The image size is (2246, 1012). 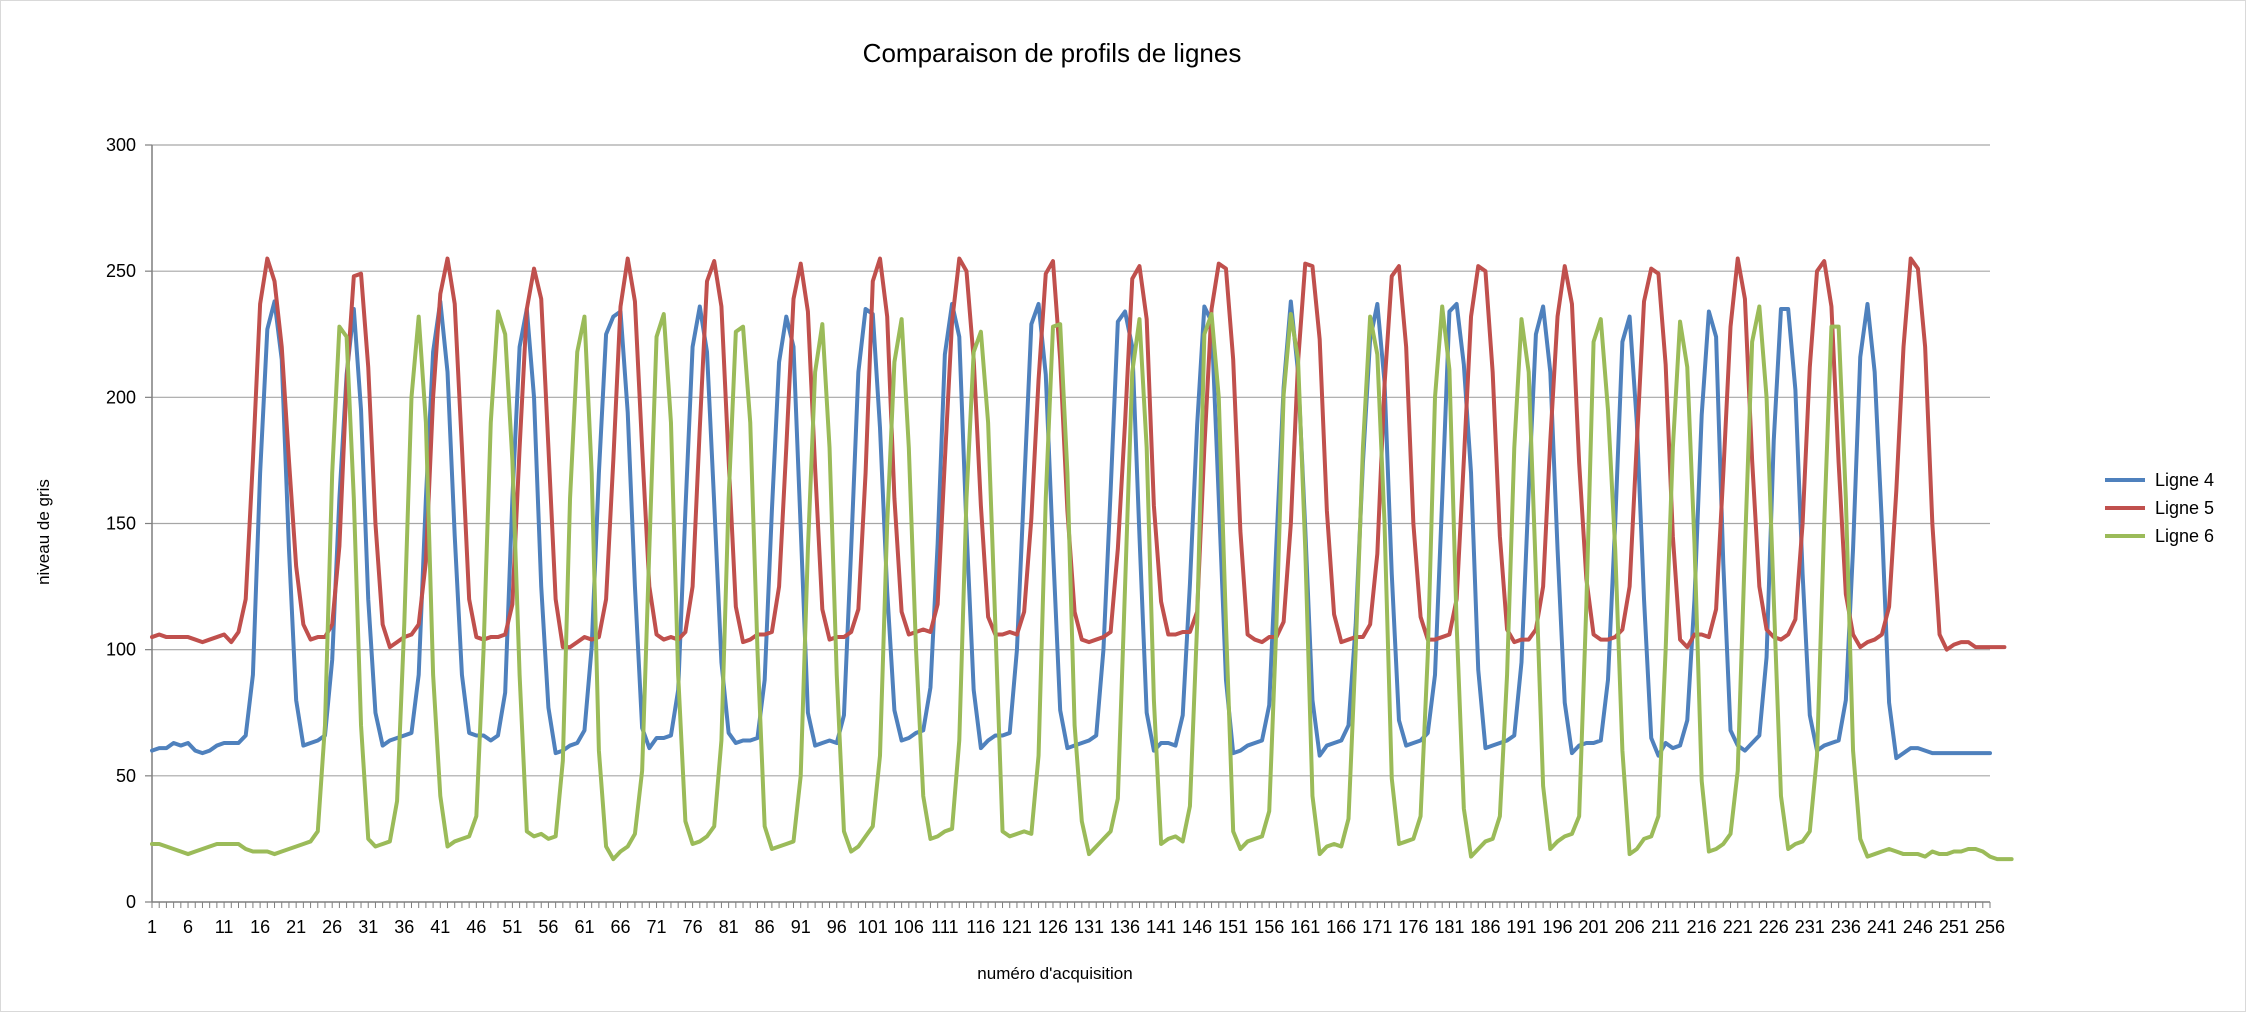 What do you see at coordinates (1305, 927) in the screenshot?
I see `x-tick-label-161: 161` at bounding box center [1305, 927].